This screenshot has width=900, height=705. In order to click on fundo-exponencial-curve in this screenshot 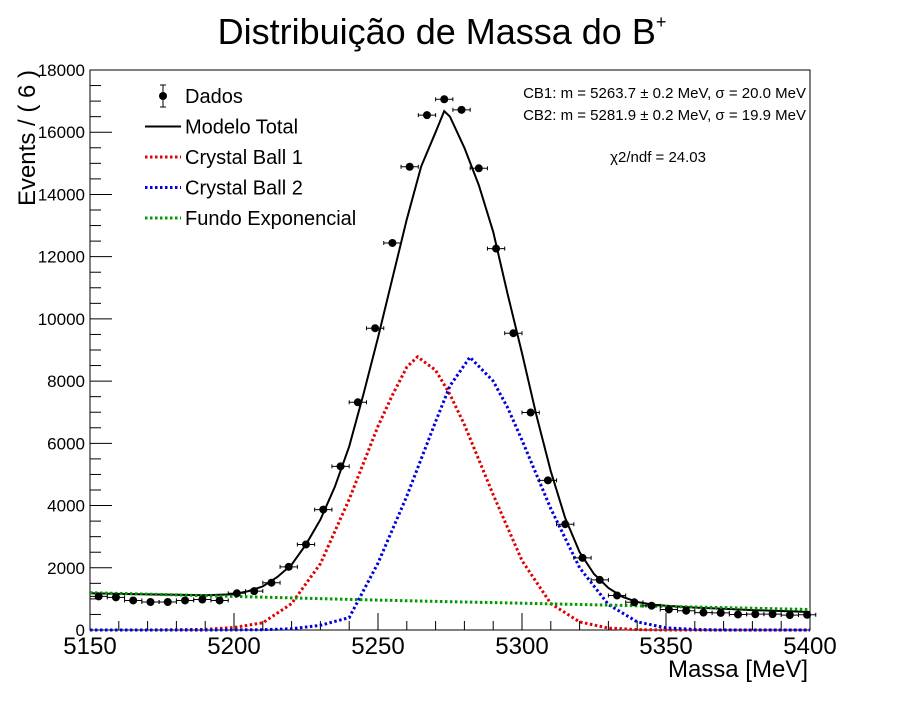, I will do `click(450, 601)`.